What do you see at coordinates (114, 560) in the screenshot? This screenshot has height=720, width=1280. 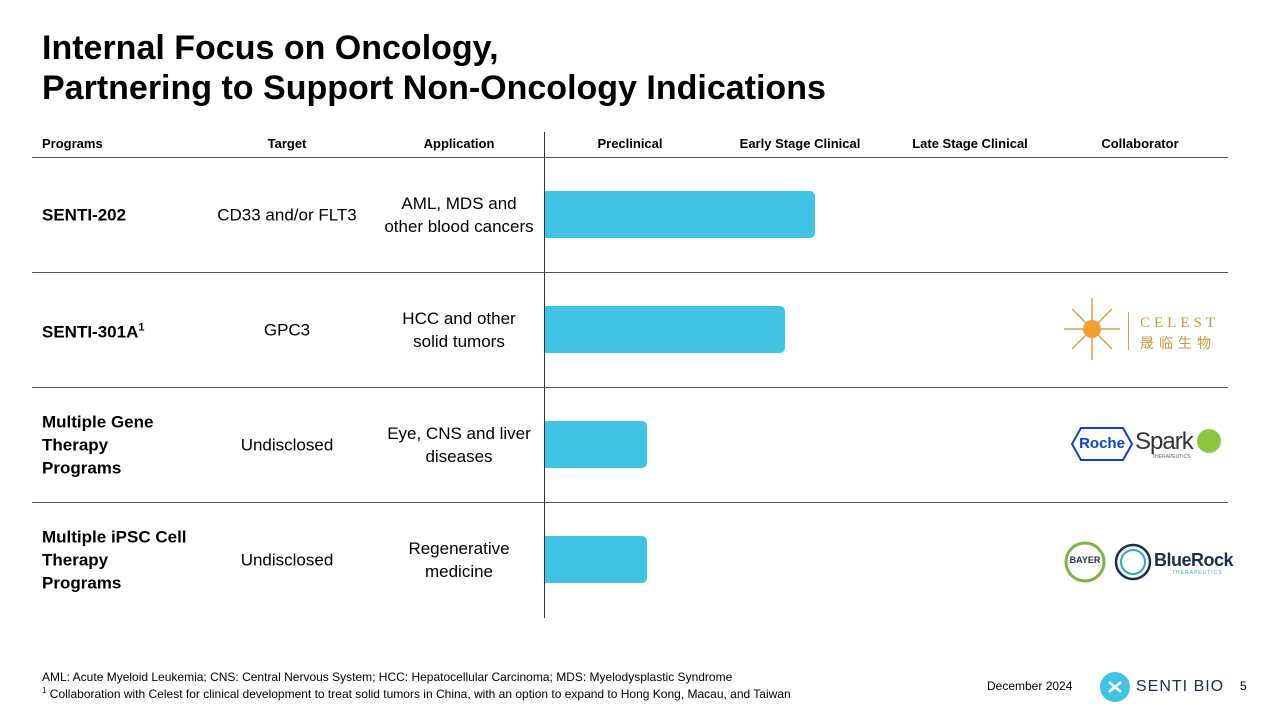 I see `program-name: Multiple iPSC Cell Therapy Programs` at bounding box center [114, 560].